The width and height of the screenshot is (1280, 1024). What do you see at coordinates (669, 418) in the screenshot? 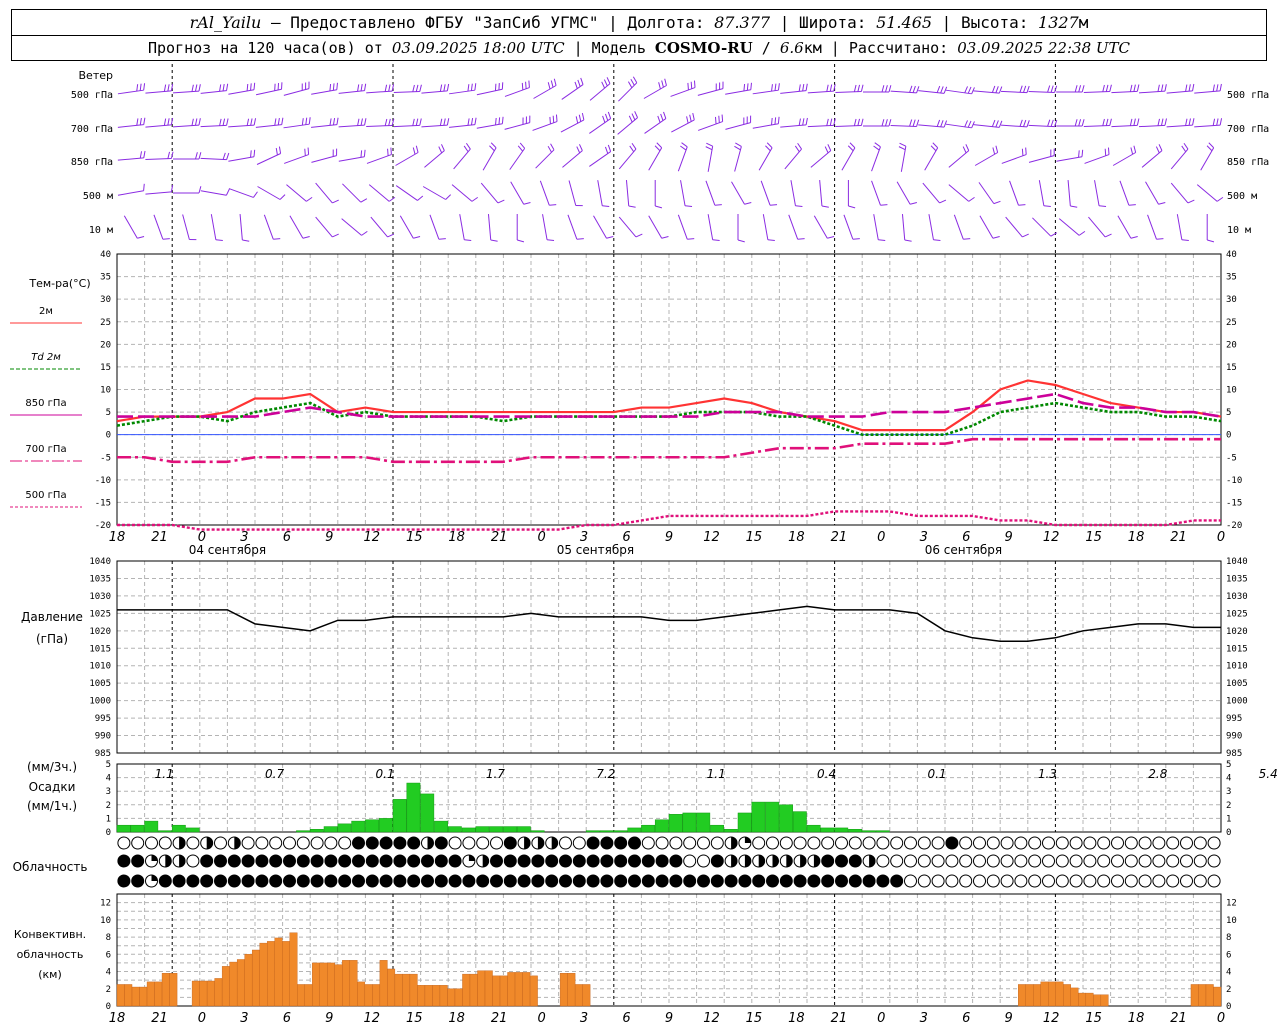
I see `temp-series-line` at bounding box center [669, 418].